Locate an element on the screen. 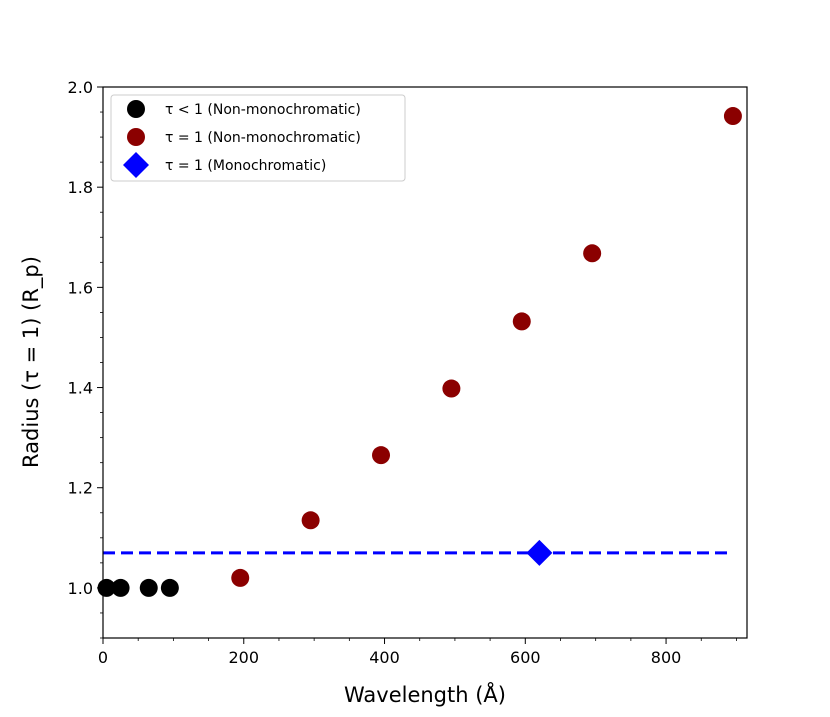 This screenshot has width=830, height=717. x-tick-label-3: 600 is located at coordinates (525, 657).